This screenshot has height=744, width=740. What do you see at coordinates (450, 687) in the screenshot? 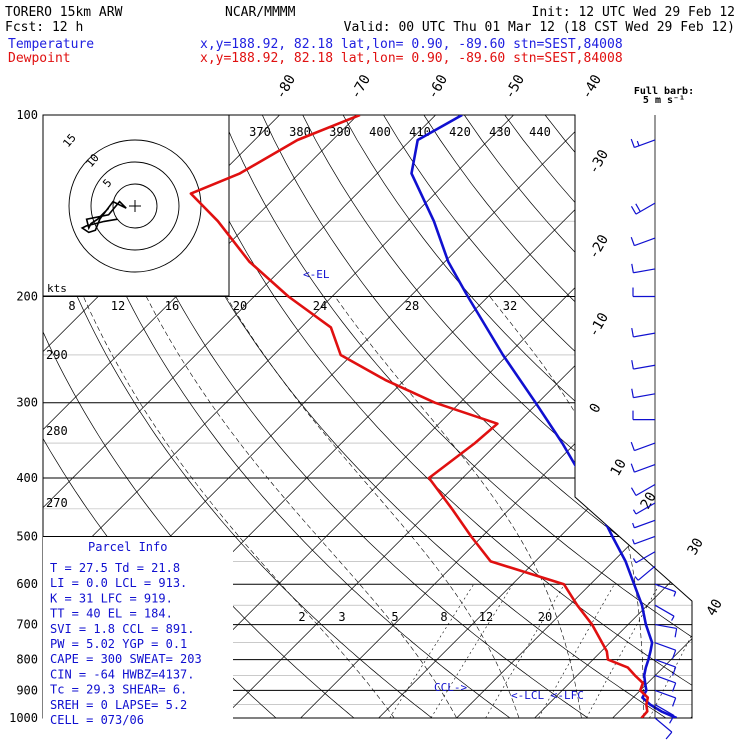
I see `ccl-annotation: CCL->` at bounding box center [450, 687].